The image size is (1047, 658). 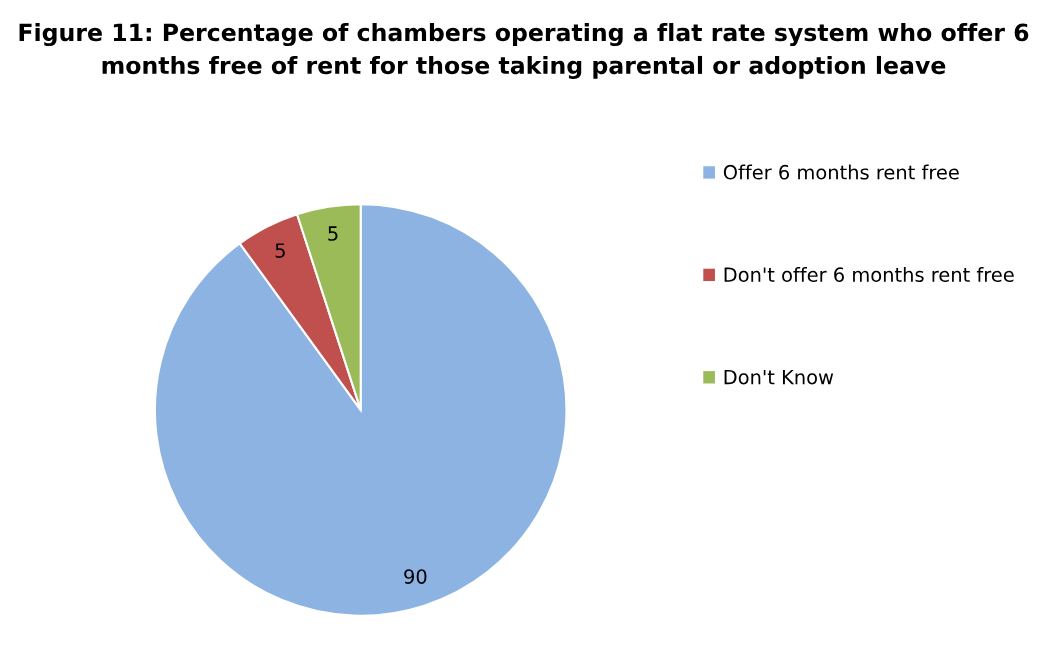 What do you see at coordinates (841, 172) in the screenshot?
I see `legend-label: Offer 6 months rent free` at bounding box center [841, 172].